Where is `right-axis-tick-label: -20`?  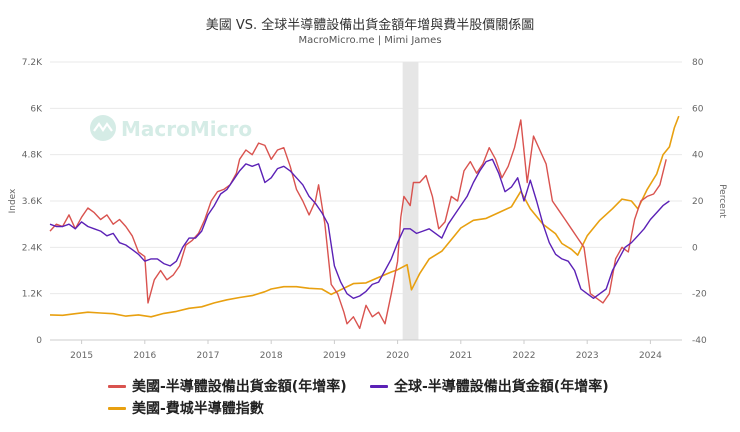 right-axis-tick-label: -20 is located at coordinates (699, 295).